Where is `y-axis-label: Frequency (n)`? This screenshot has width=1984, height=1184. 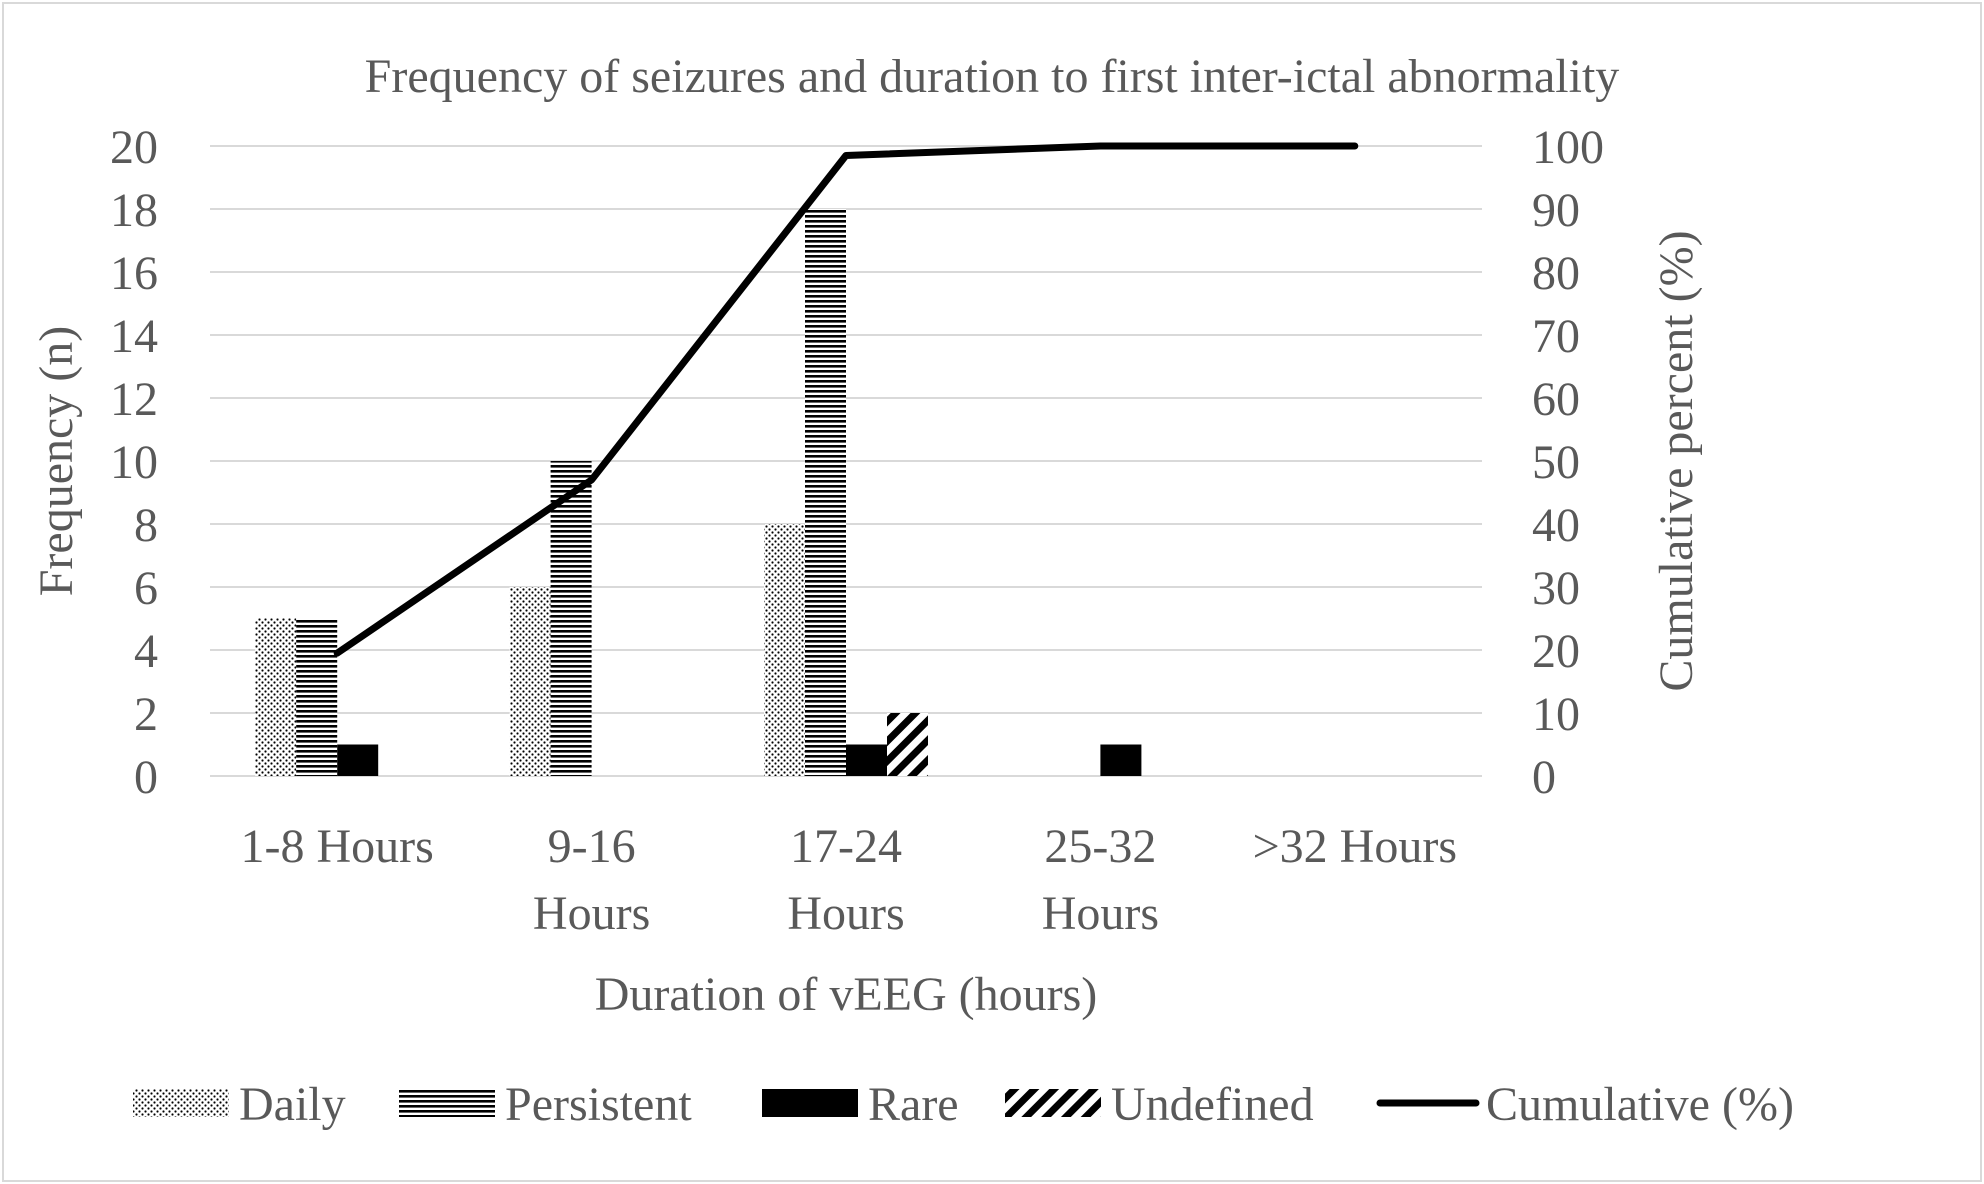
y-axis-label: Frequency (n) is located at coordinates (56, 461).